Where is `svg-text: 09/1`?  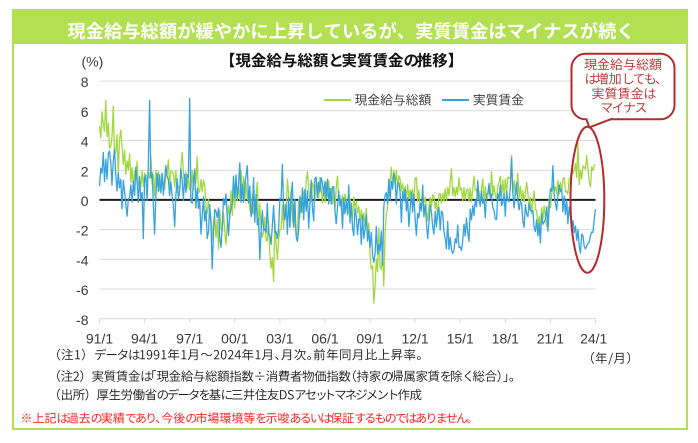
svg-text: 09/1 is located at coordinates (369, 338).